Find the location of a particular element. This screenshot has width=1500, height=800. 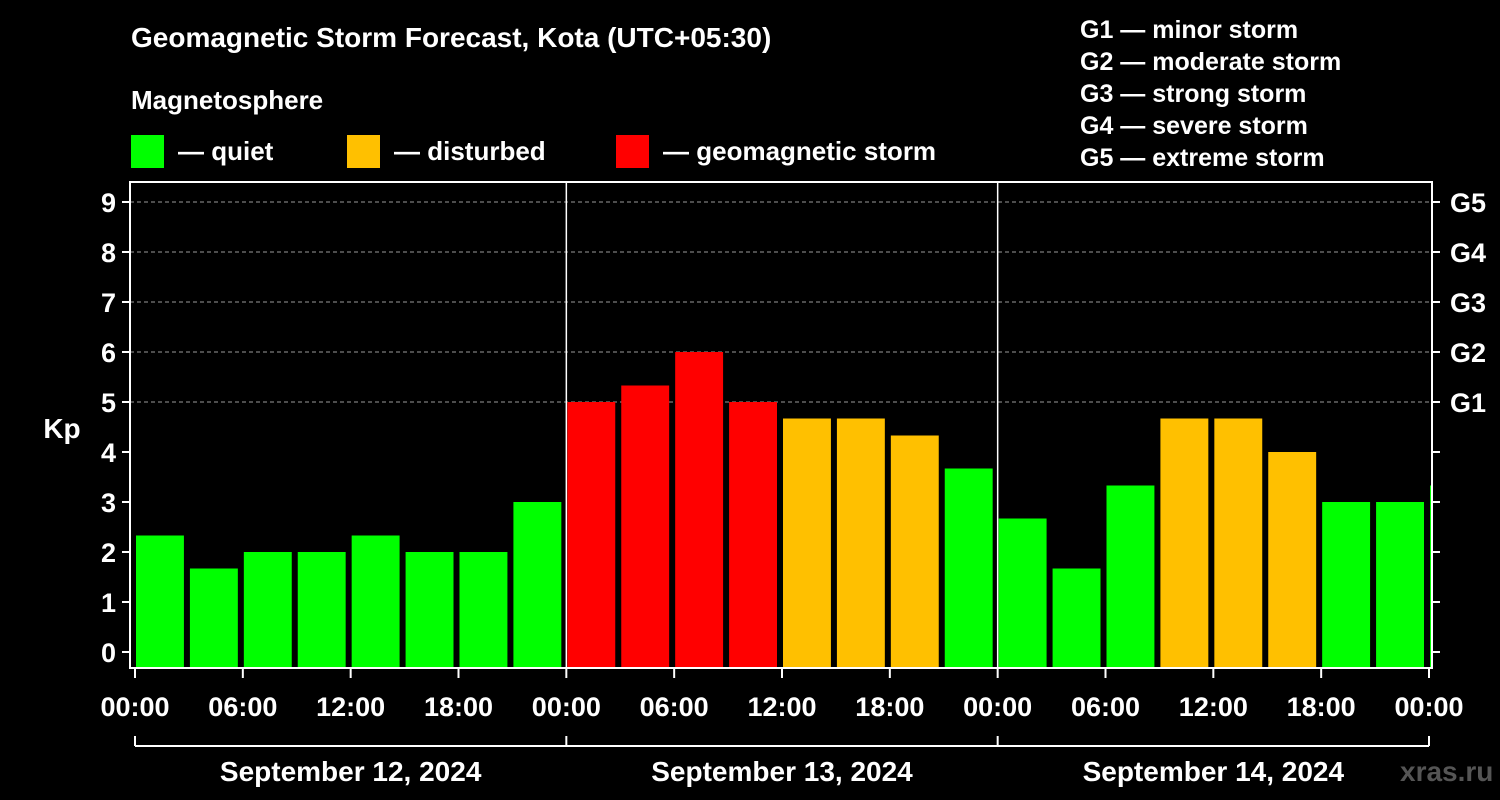

legend-swatch-quiet is located at coordinates (147, 151).